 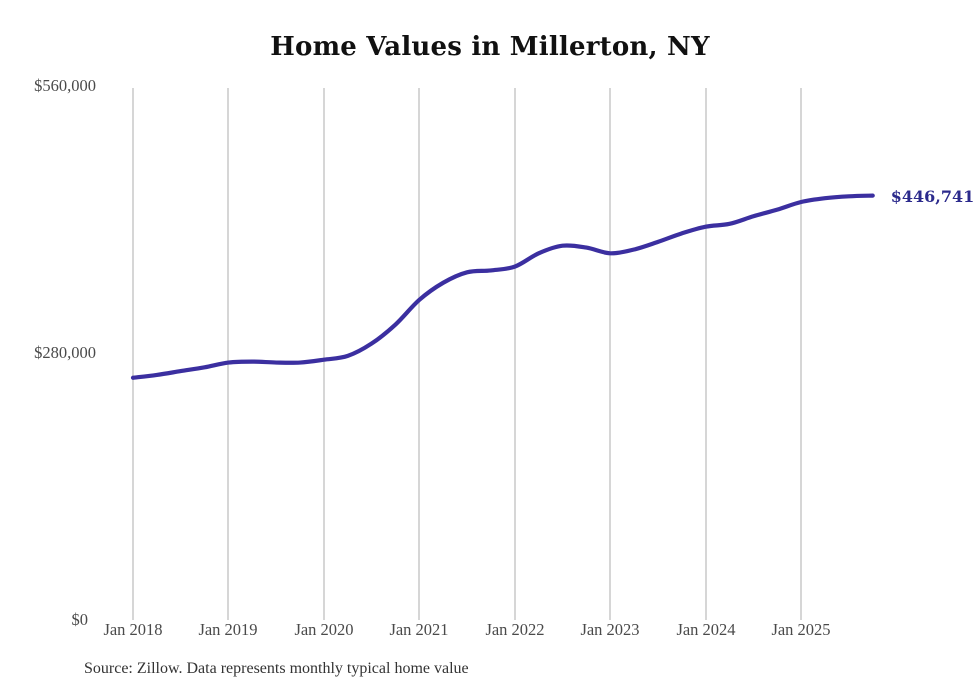 What do you see at coordinates (65, 85) in the screenshot?
I see `y-axis-tick-top: $560,000` at bounding box center [65, 85].